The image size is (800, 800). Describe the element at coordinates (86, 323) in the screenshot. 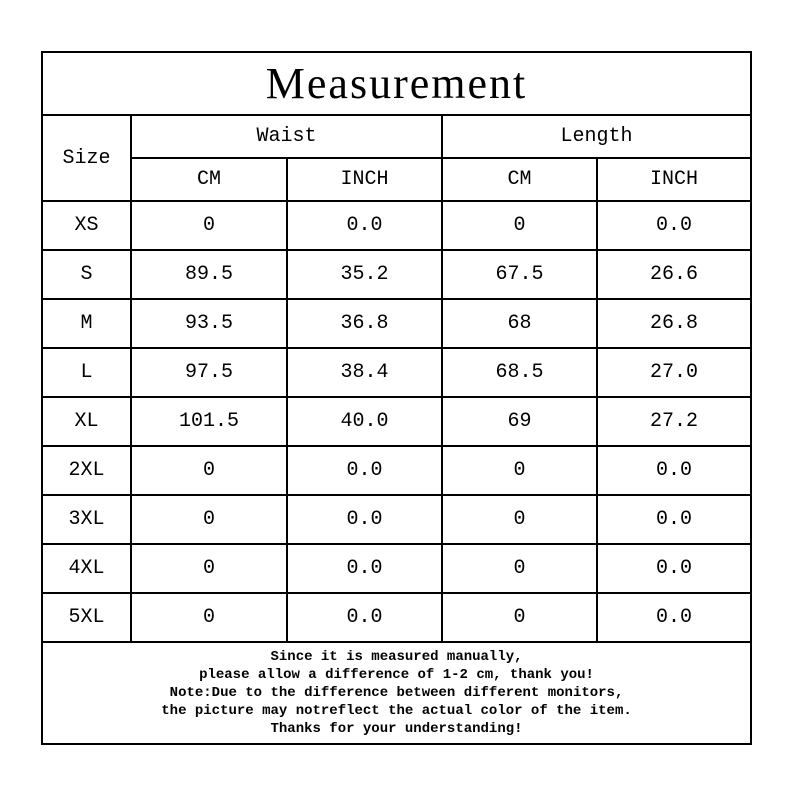

I see `size-cell: M` at that location.